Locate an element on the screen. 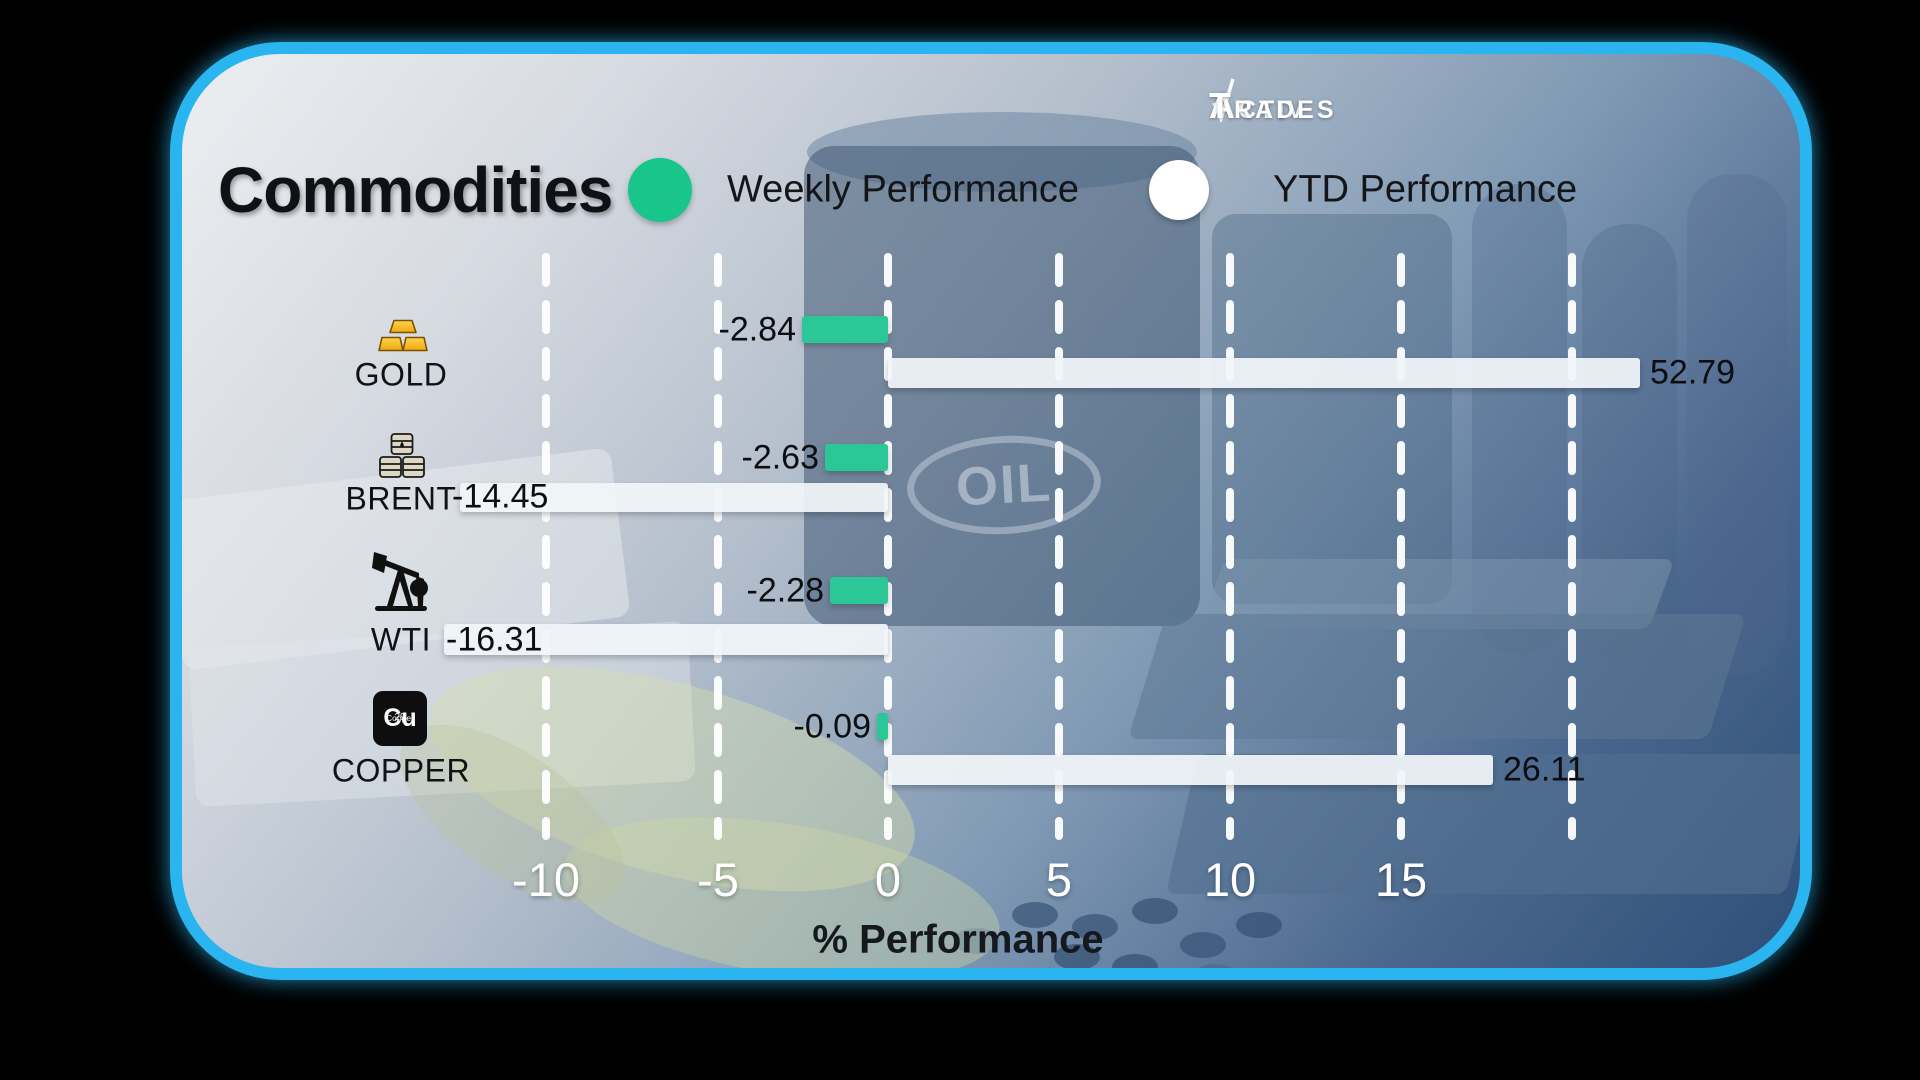 This screenshot has height=1080, width=1920. ytd-legend-swatch is located at coordinates (1179, 190).